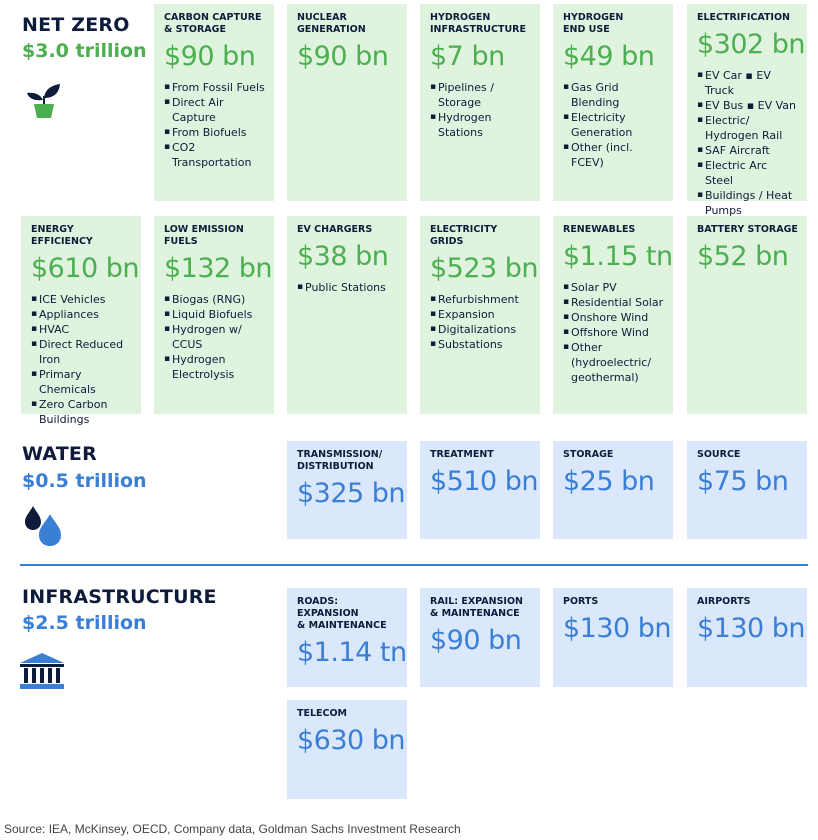 The height and width of the screenshot is (840, 818). Describe the element at coordinates (331, 23) in the screenshot. I see `card-title: NUCLEAR GENERATION` at that location.